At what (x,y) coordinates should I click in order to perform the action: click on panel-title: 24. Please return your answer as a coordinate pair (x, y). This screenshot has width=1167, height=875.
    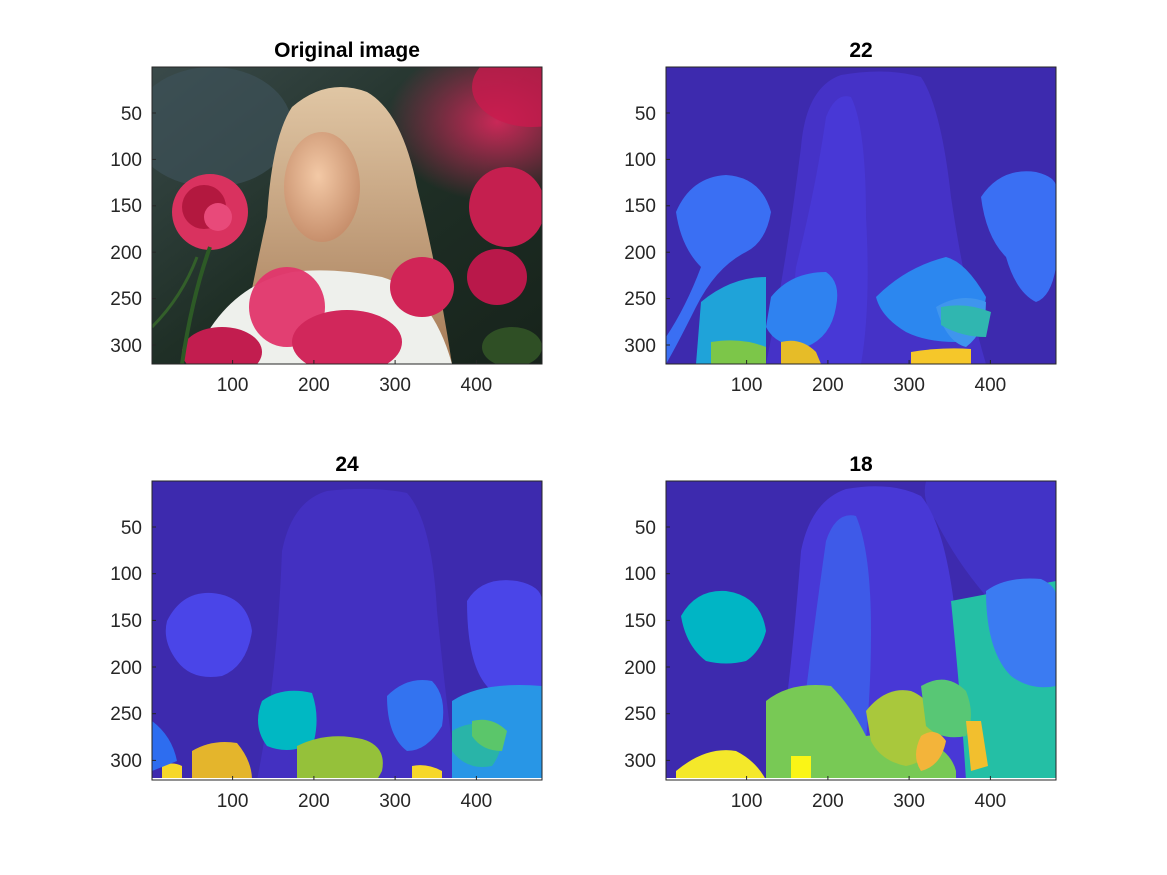
    Looking at the image, I should click on (347, 464).